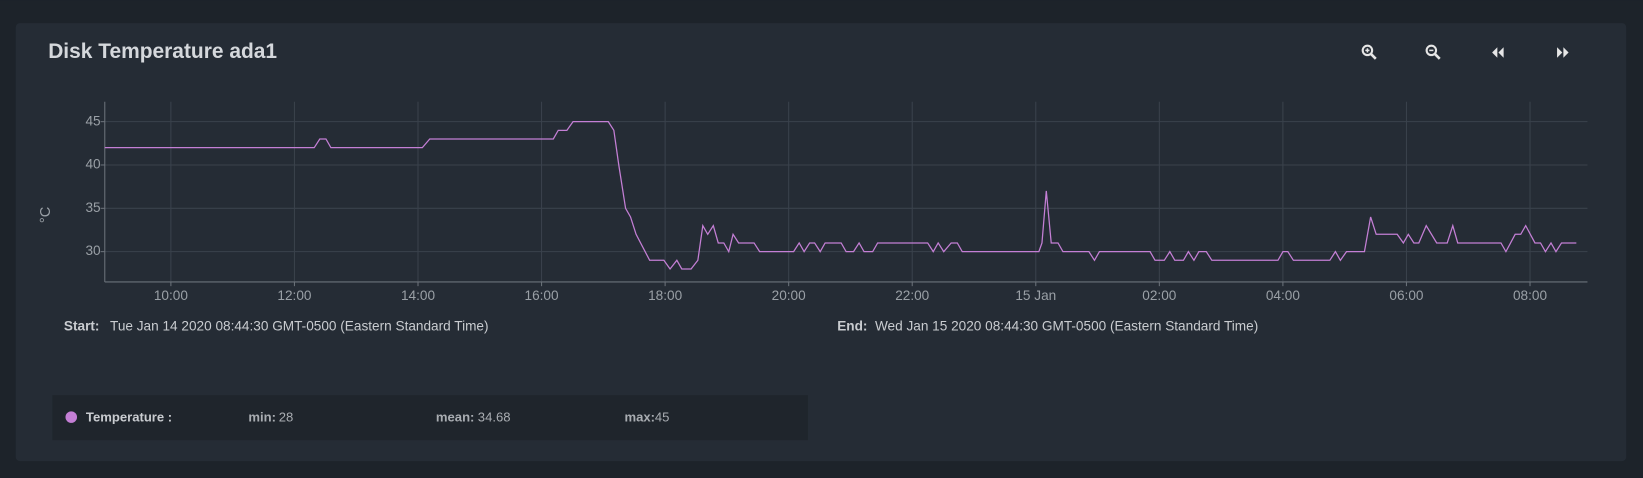 Image resolution: width=1643 pixels, height=478 pixels. What do you see at coordinates (1283, 295) in the screenshot?
I see `x-tick-label: 04:00` at bounding box center [1283, 295].